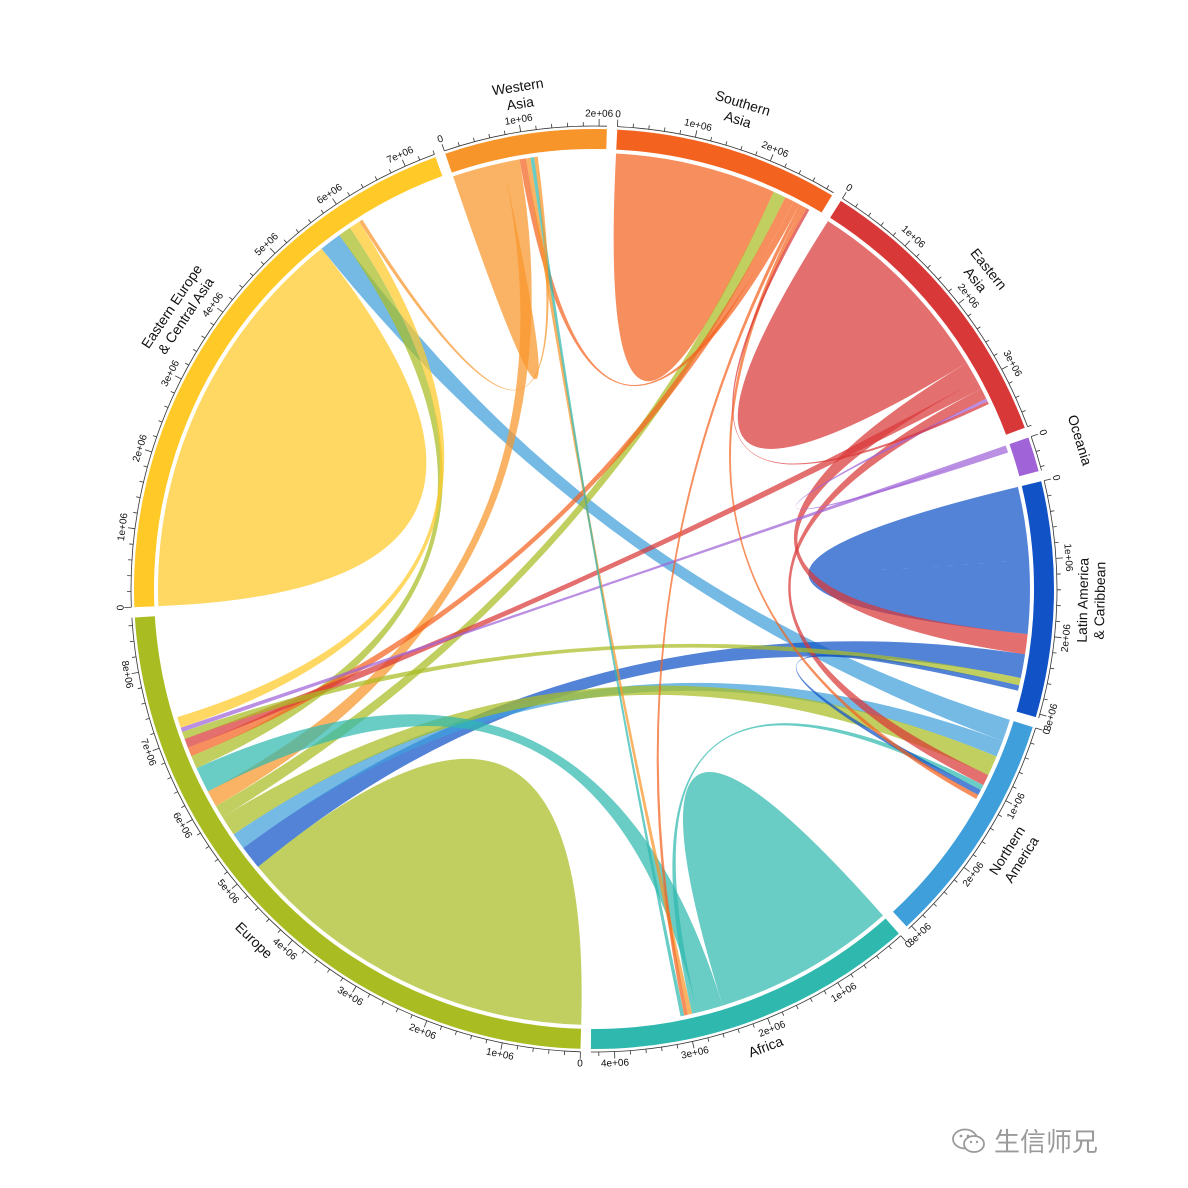 This screenshot has width=1188, height=1188. Describe the element at coordinates (521, 103) in the screenshot. I see `region-label-western_asia: Asia` at that location.